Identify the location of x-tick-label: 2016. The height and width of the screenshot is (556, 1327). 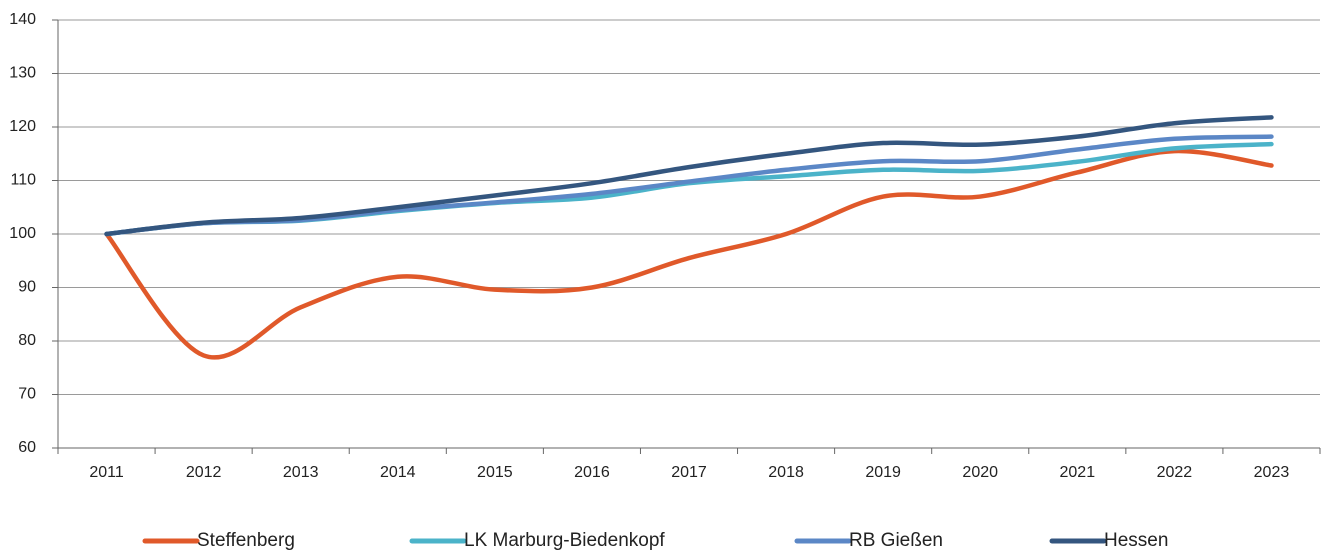
(592, 472).